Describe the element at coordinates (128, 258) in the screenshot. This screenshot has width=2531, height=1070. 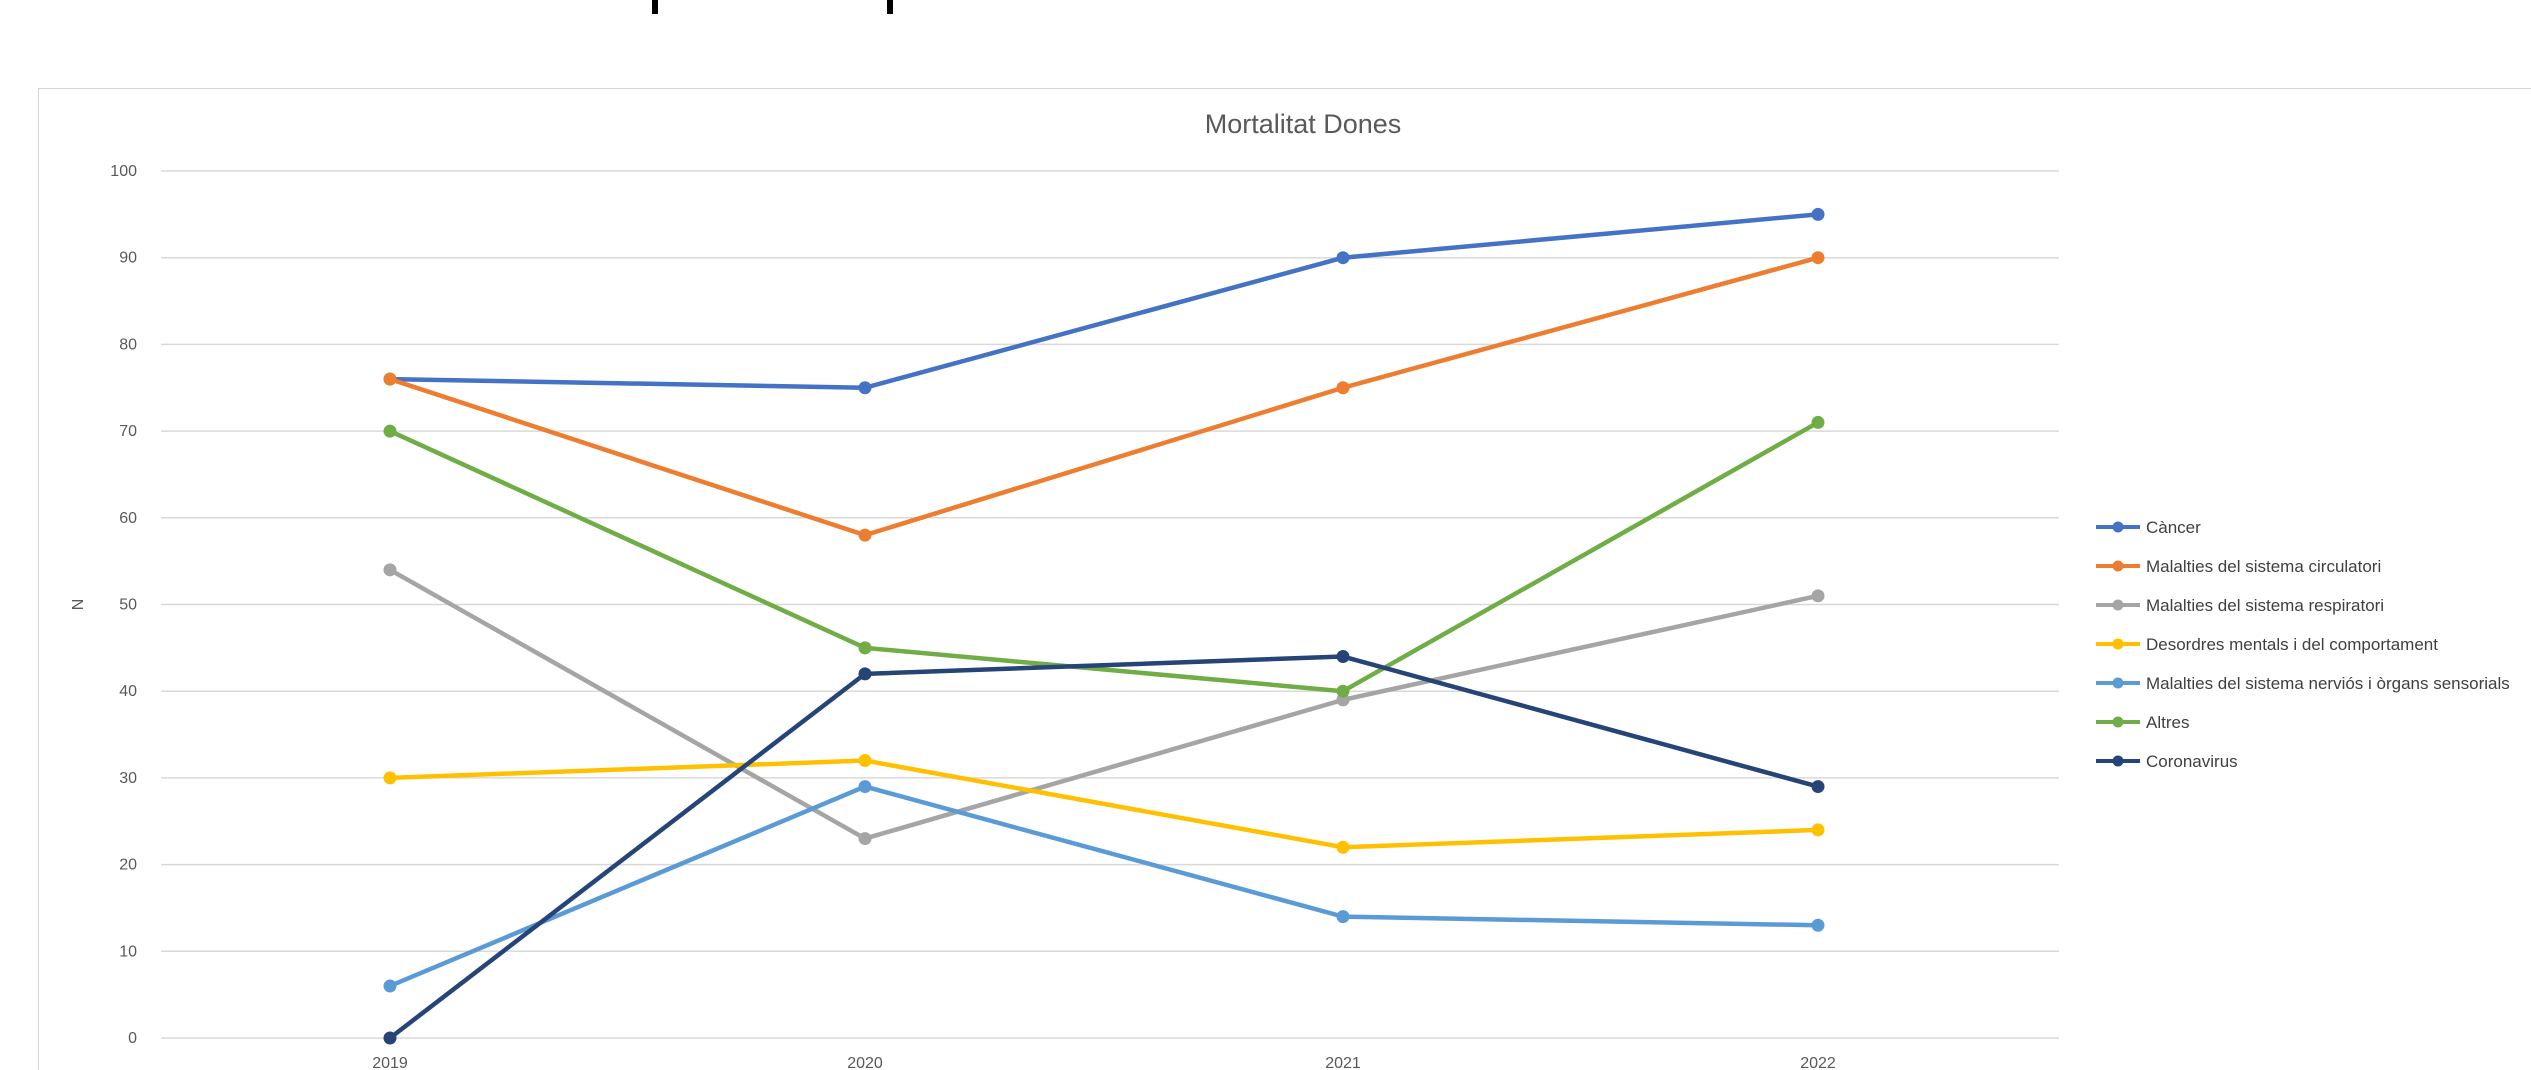
I see `y-tick-label: 90` at that location.